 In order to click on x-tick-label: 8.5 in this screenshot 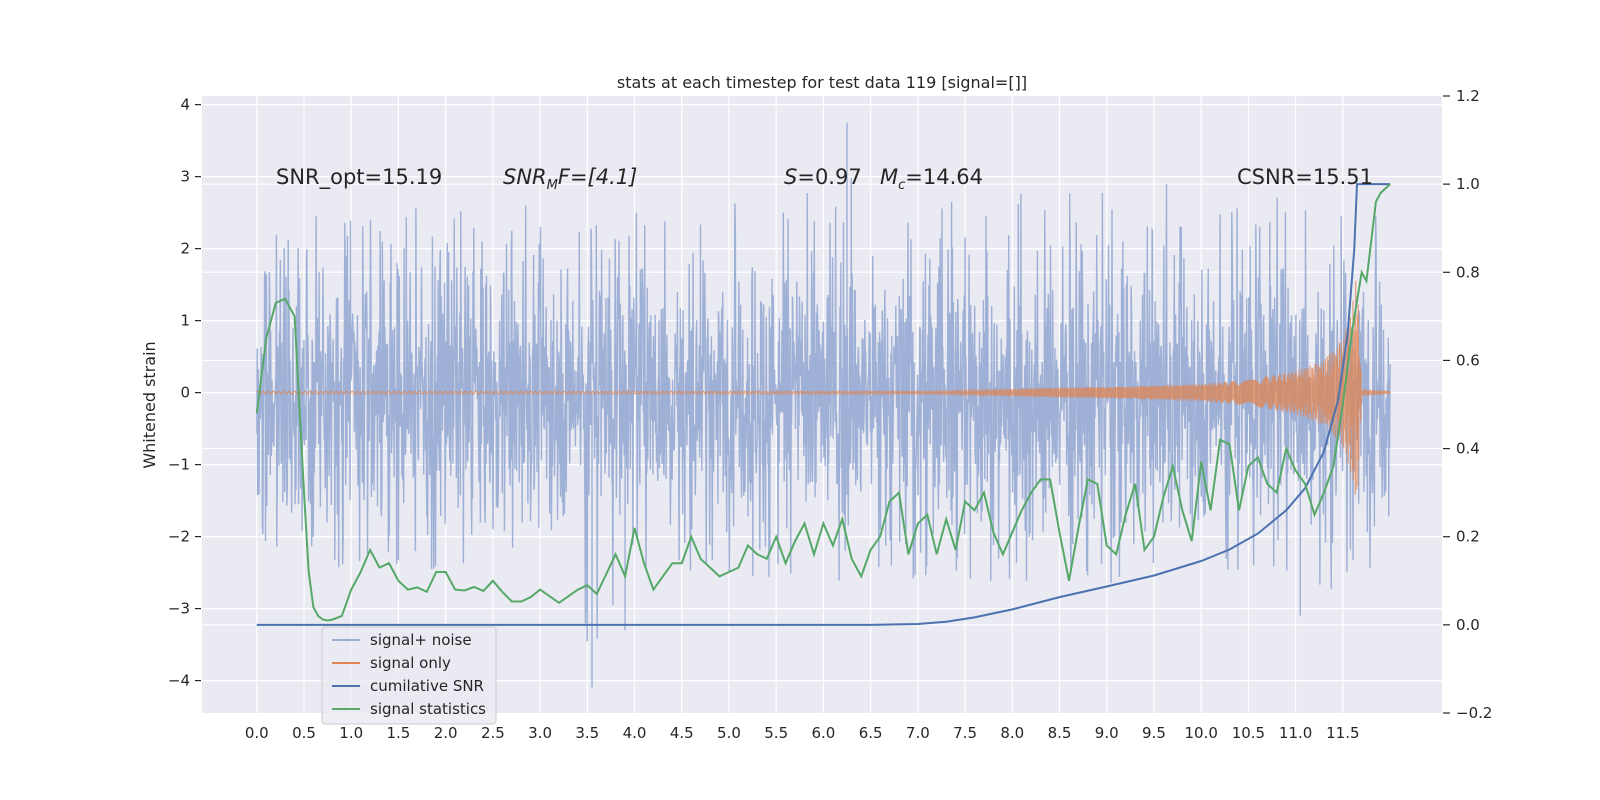, I will do `click(1060, 733)`.